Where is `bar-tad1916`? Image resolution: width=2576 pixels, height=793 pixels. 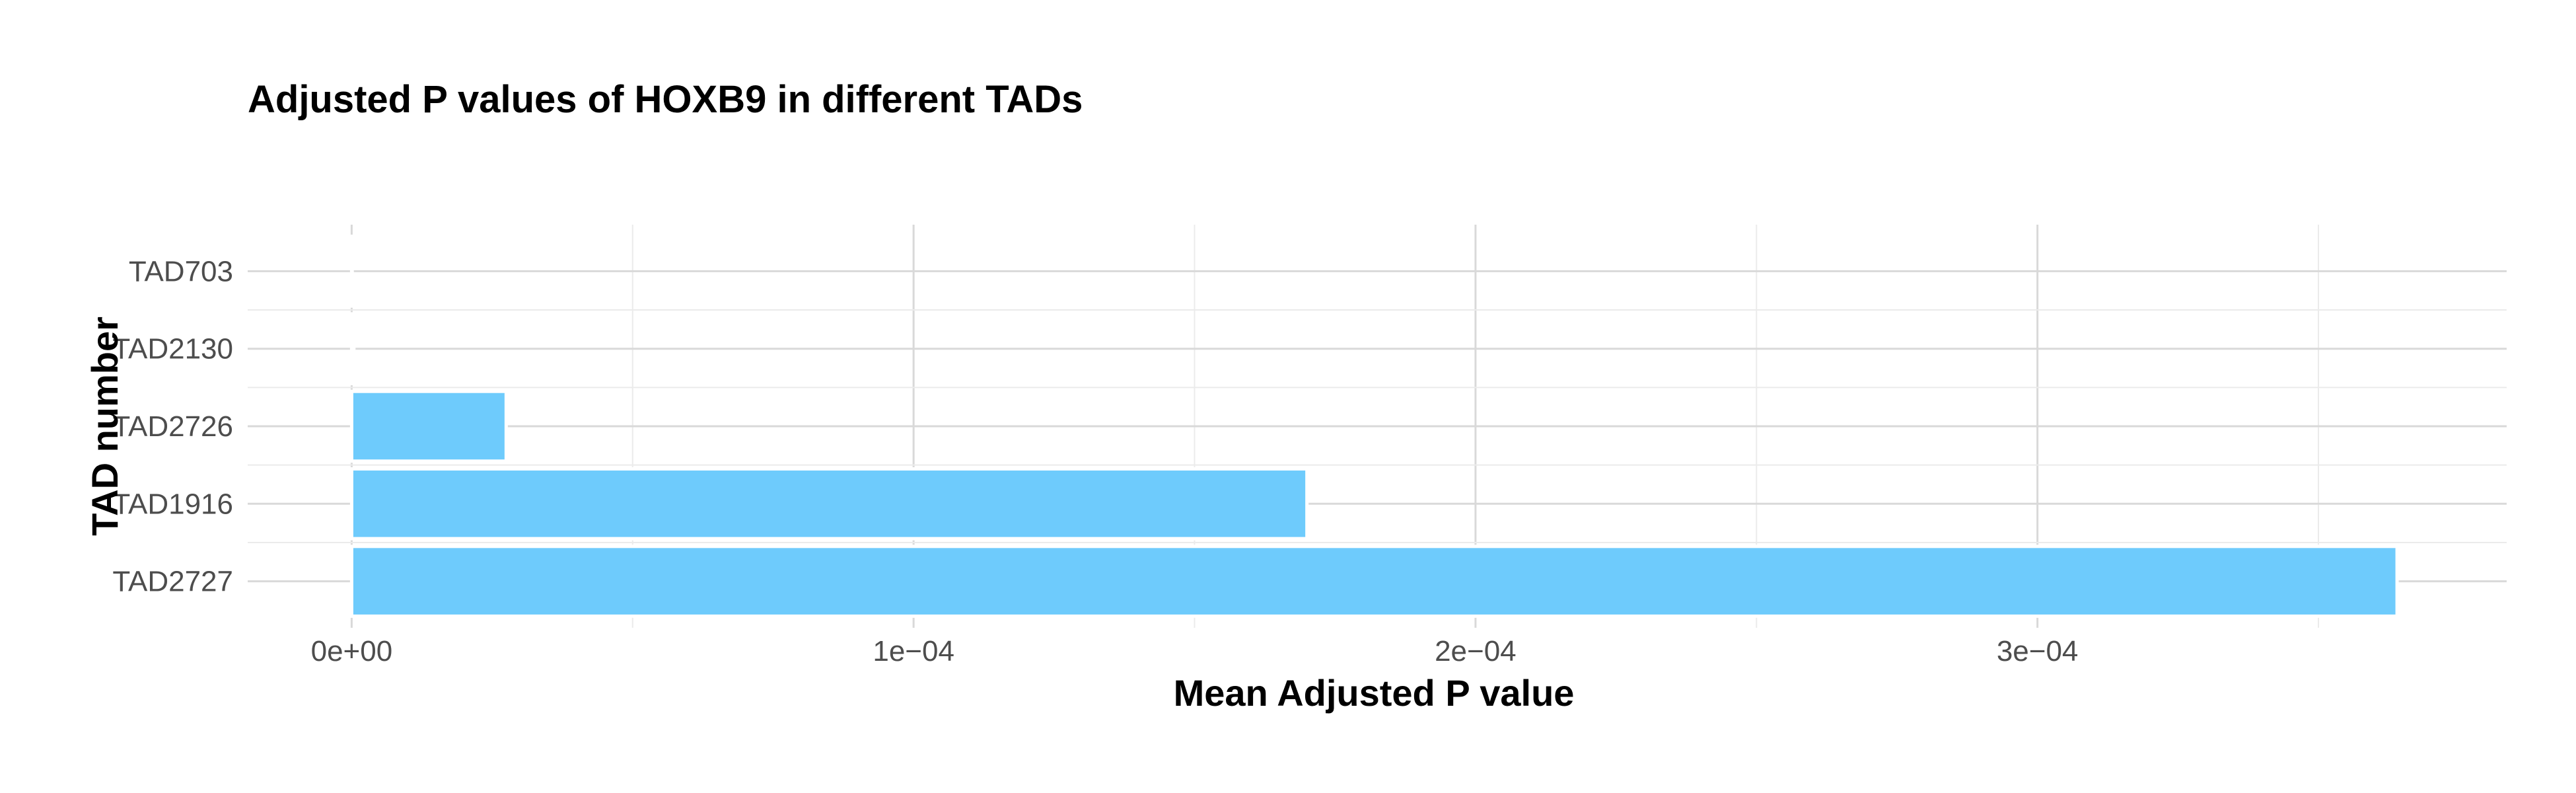 bar-tad1916 is located at coordinates (829, 504).